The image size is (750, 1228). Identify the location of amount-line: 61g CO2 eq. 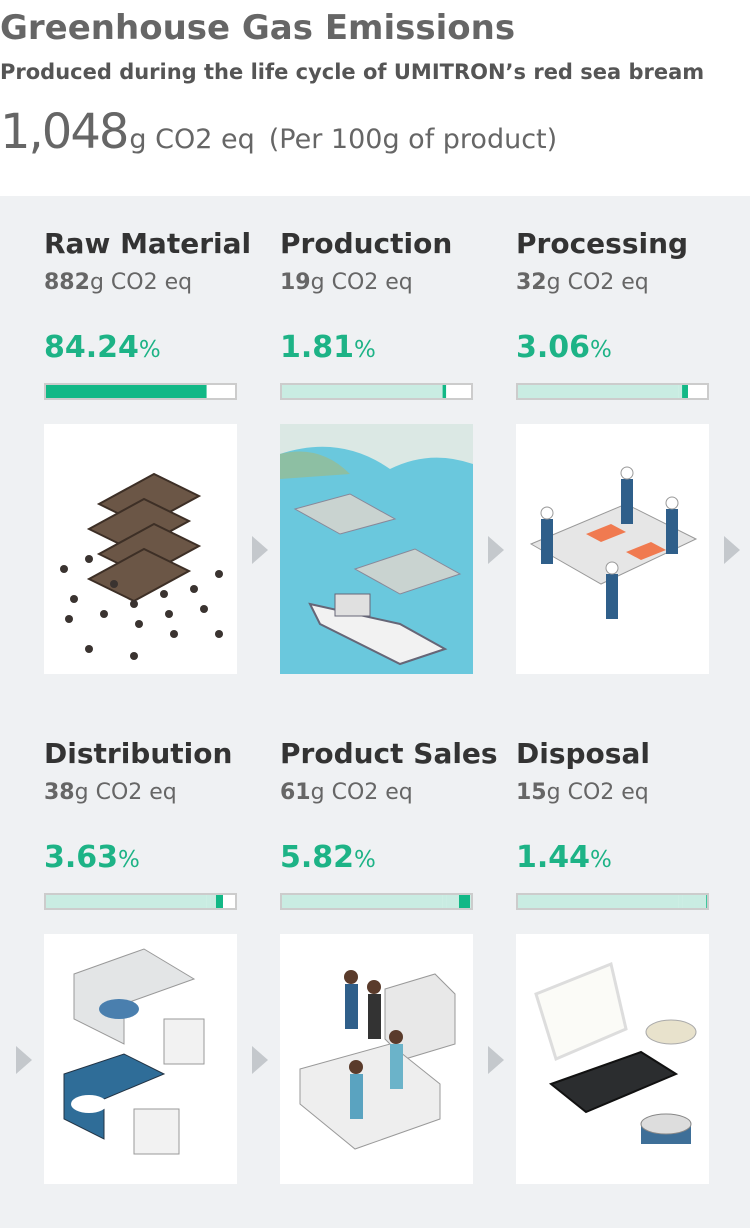
(346, 792).